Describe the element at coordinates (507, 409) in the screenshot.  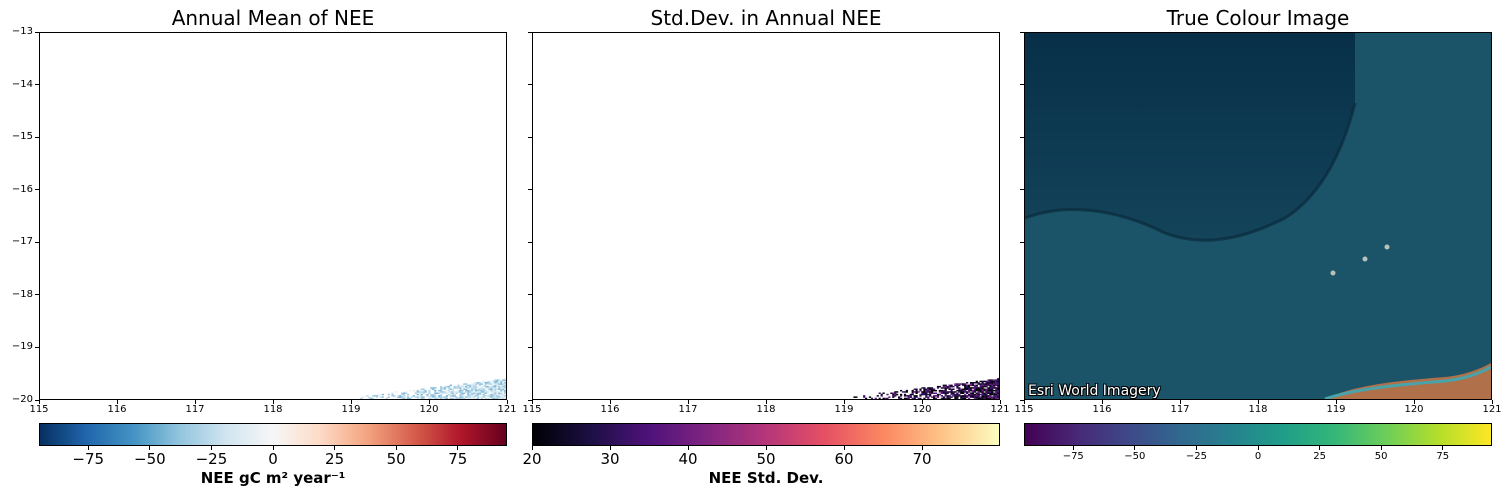
I see `x-tick-label: 121` at that location.